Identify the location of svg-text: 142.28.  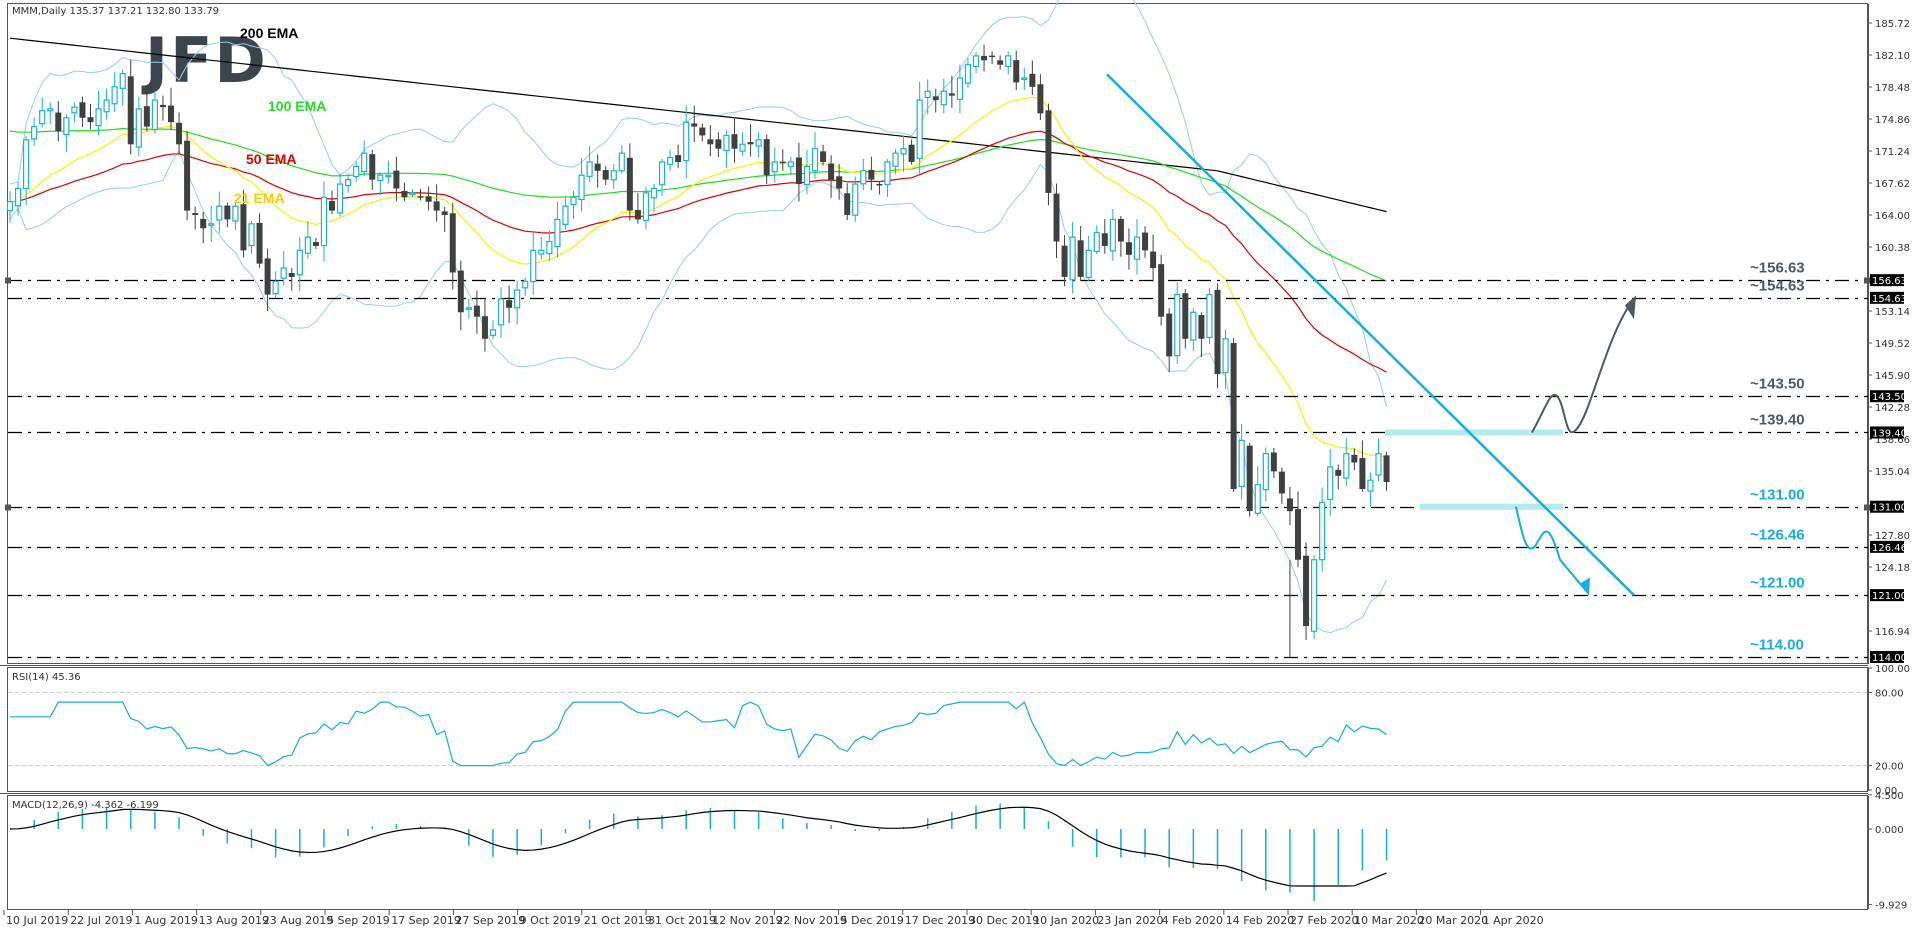
(1892, 408).